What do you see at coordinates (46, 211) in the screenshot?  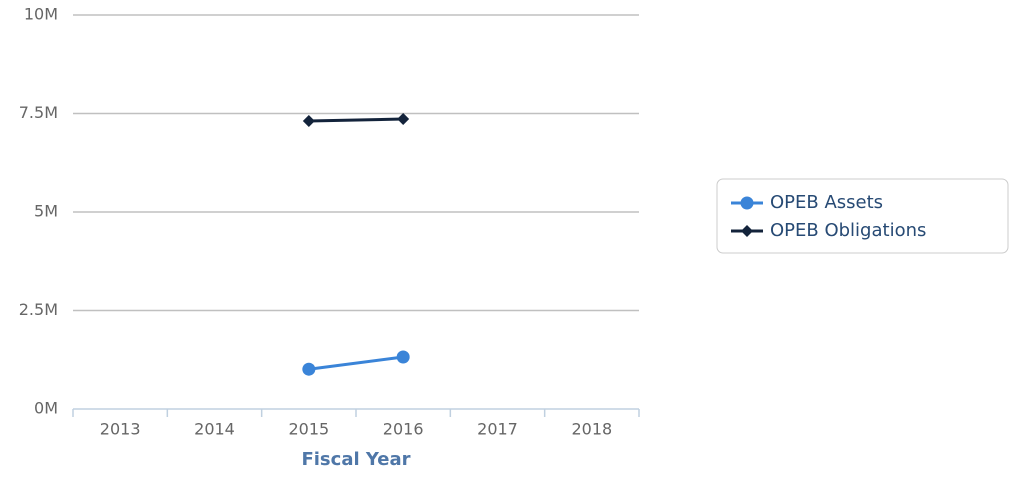 I see `y-tick-label: 5M` at bounding box center [46, 211].